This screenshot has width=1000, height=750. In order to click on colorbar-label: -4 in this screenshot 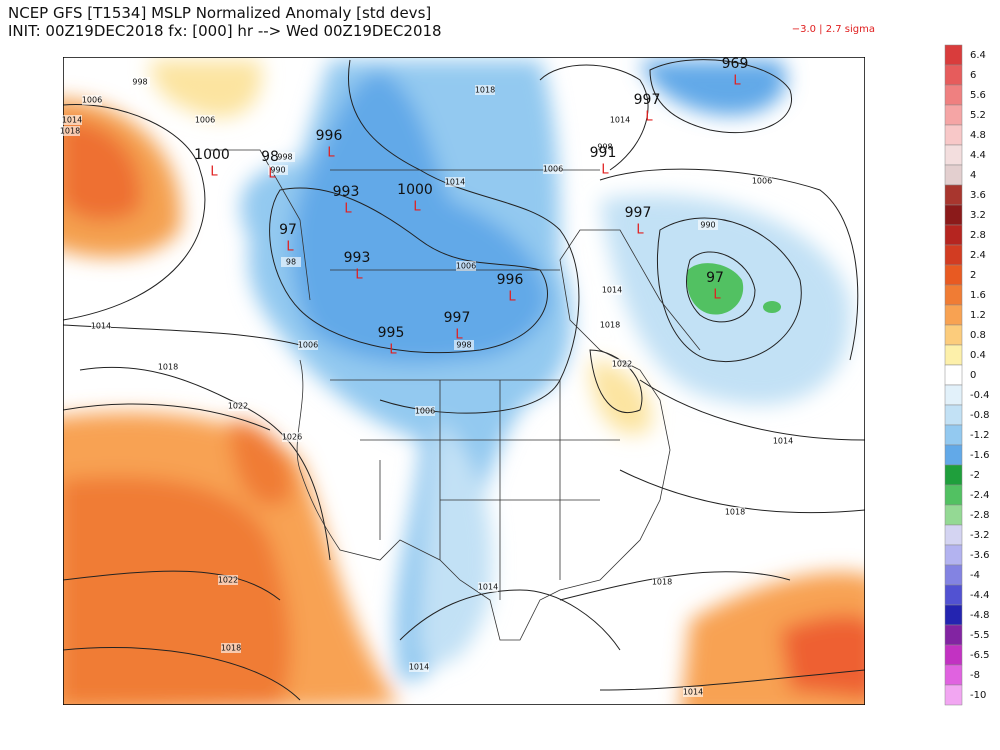, I will do `click(975, 575)`.